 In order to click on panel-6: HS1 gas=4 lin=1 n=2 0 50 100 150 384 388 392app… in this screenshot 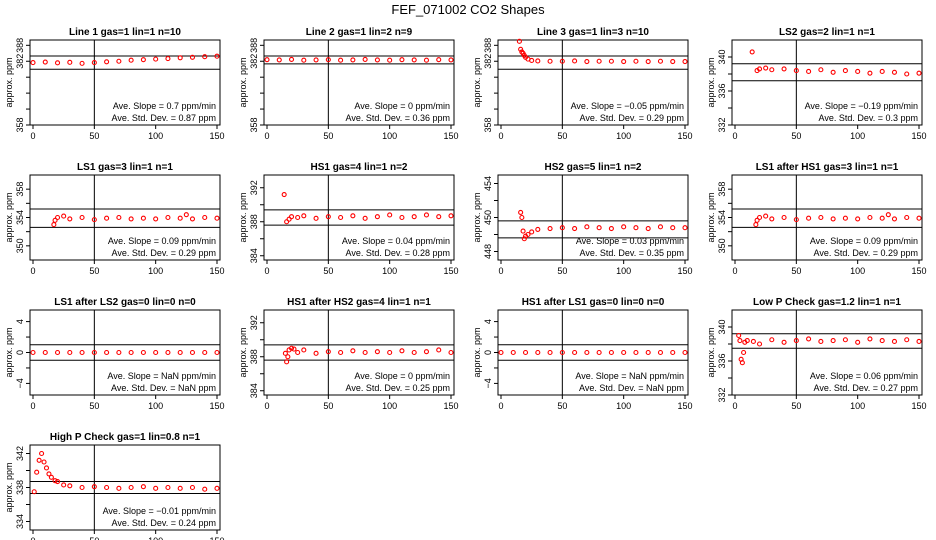, I will do `click(348, 219)`.